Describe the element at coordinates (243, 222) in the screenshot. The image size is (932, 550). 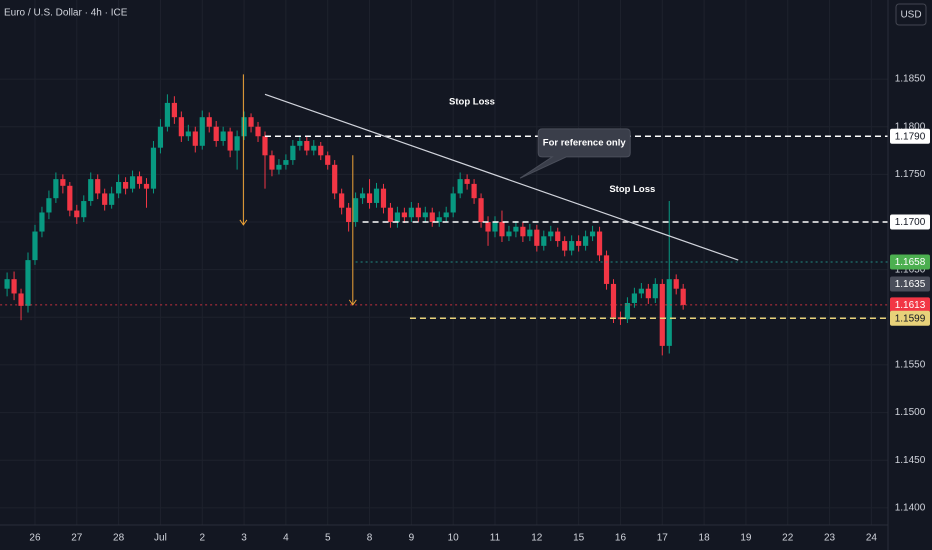
I see `arrow-head` at that location.